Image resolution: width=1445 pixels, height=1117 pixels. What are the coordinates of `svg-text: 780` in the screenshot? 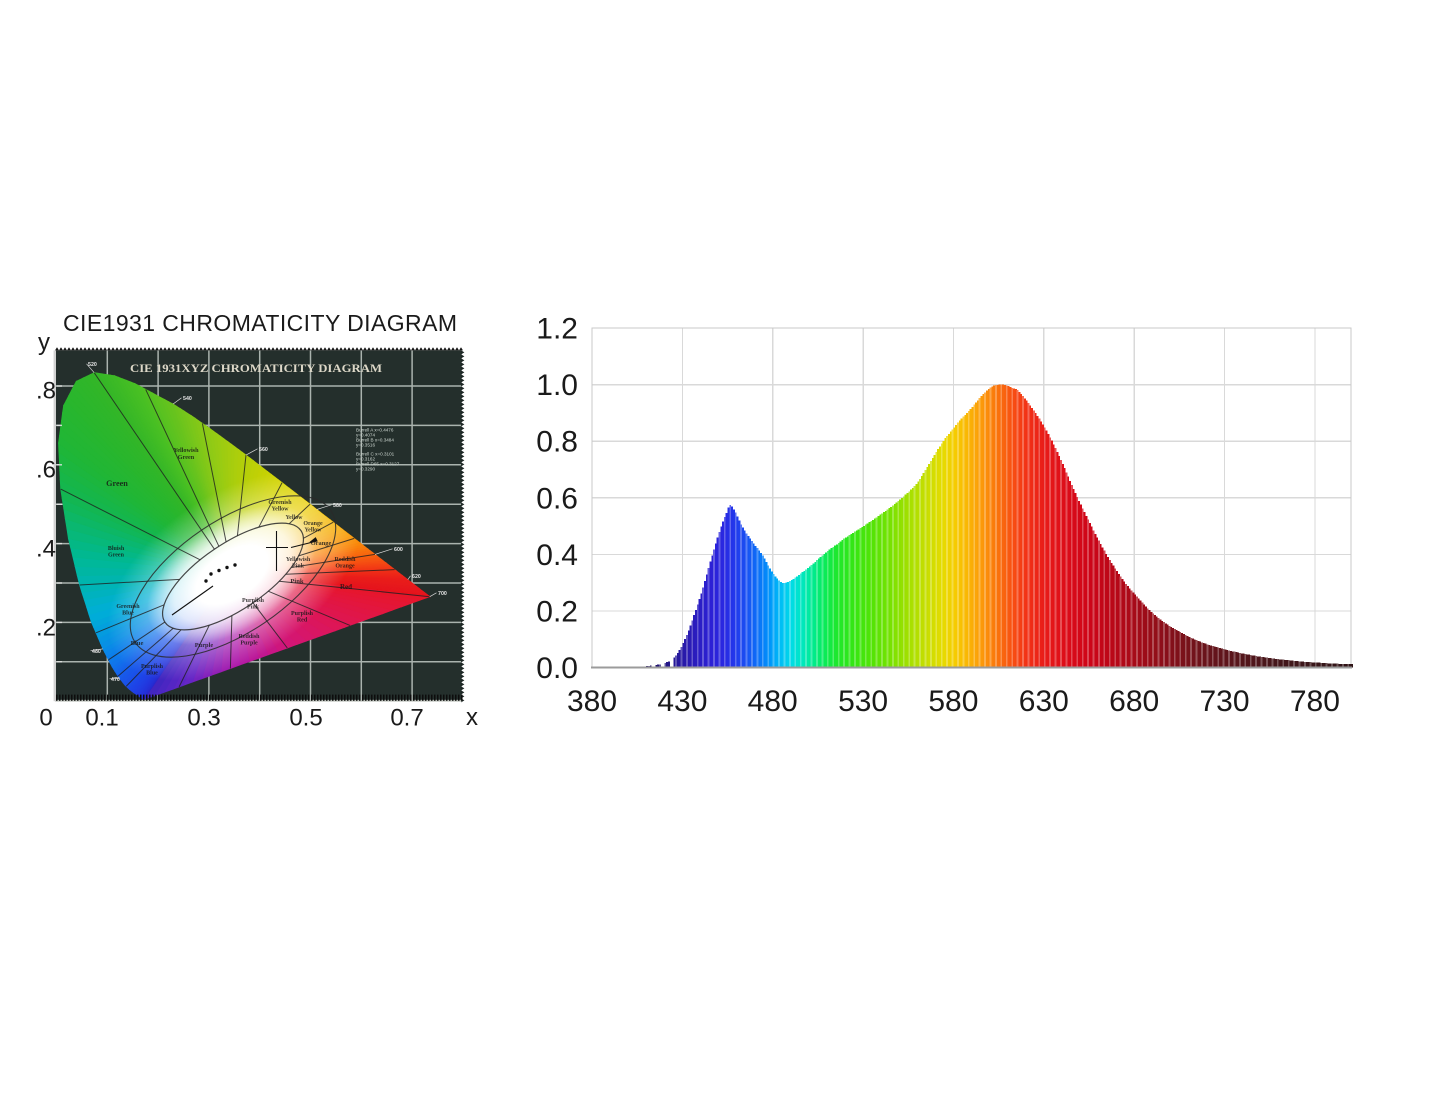 It's located at (1315, 701).